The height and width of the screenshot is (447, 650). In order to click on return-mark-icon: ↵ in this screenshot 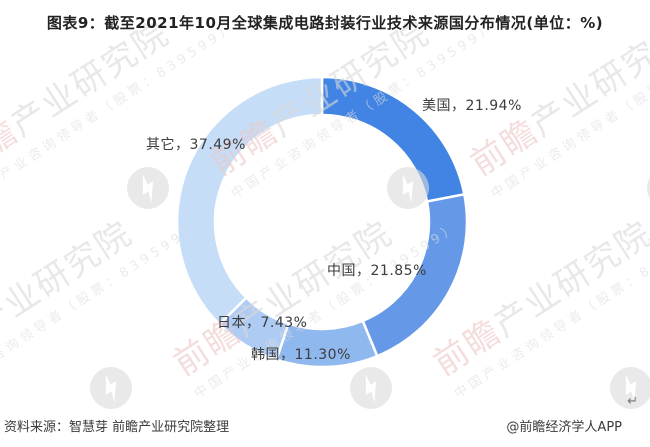, I will do `click(632, 401)`.